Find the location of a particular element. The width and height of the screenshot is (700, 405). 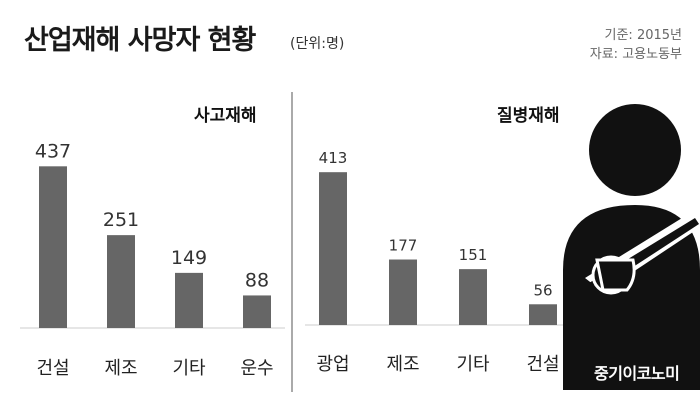

accident-category-label: 기타 is located at coordinates (189, 368).